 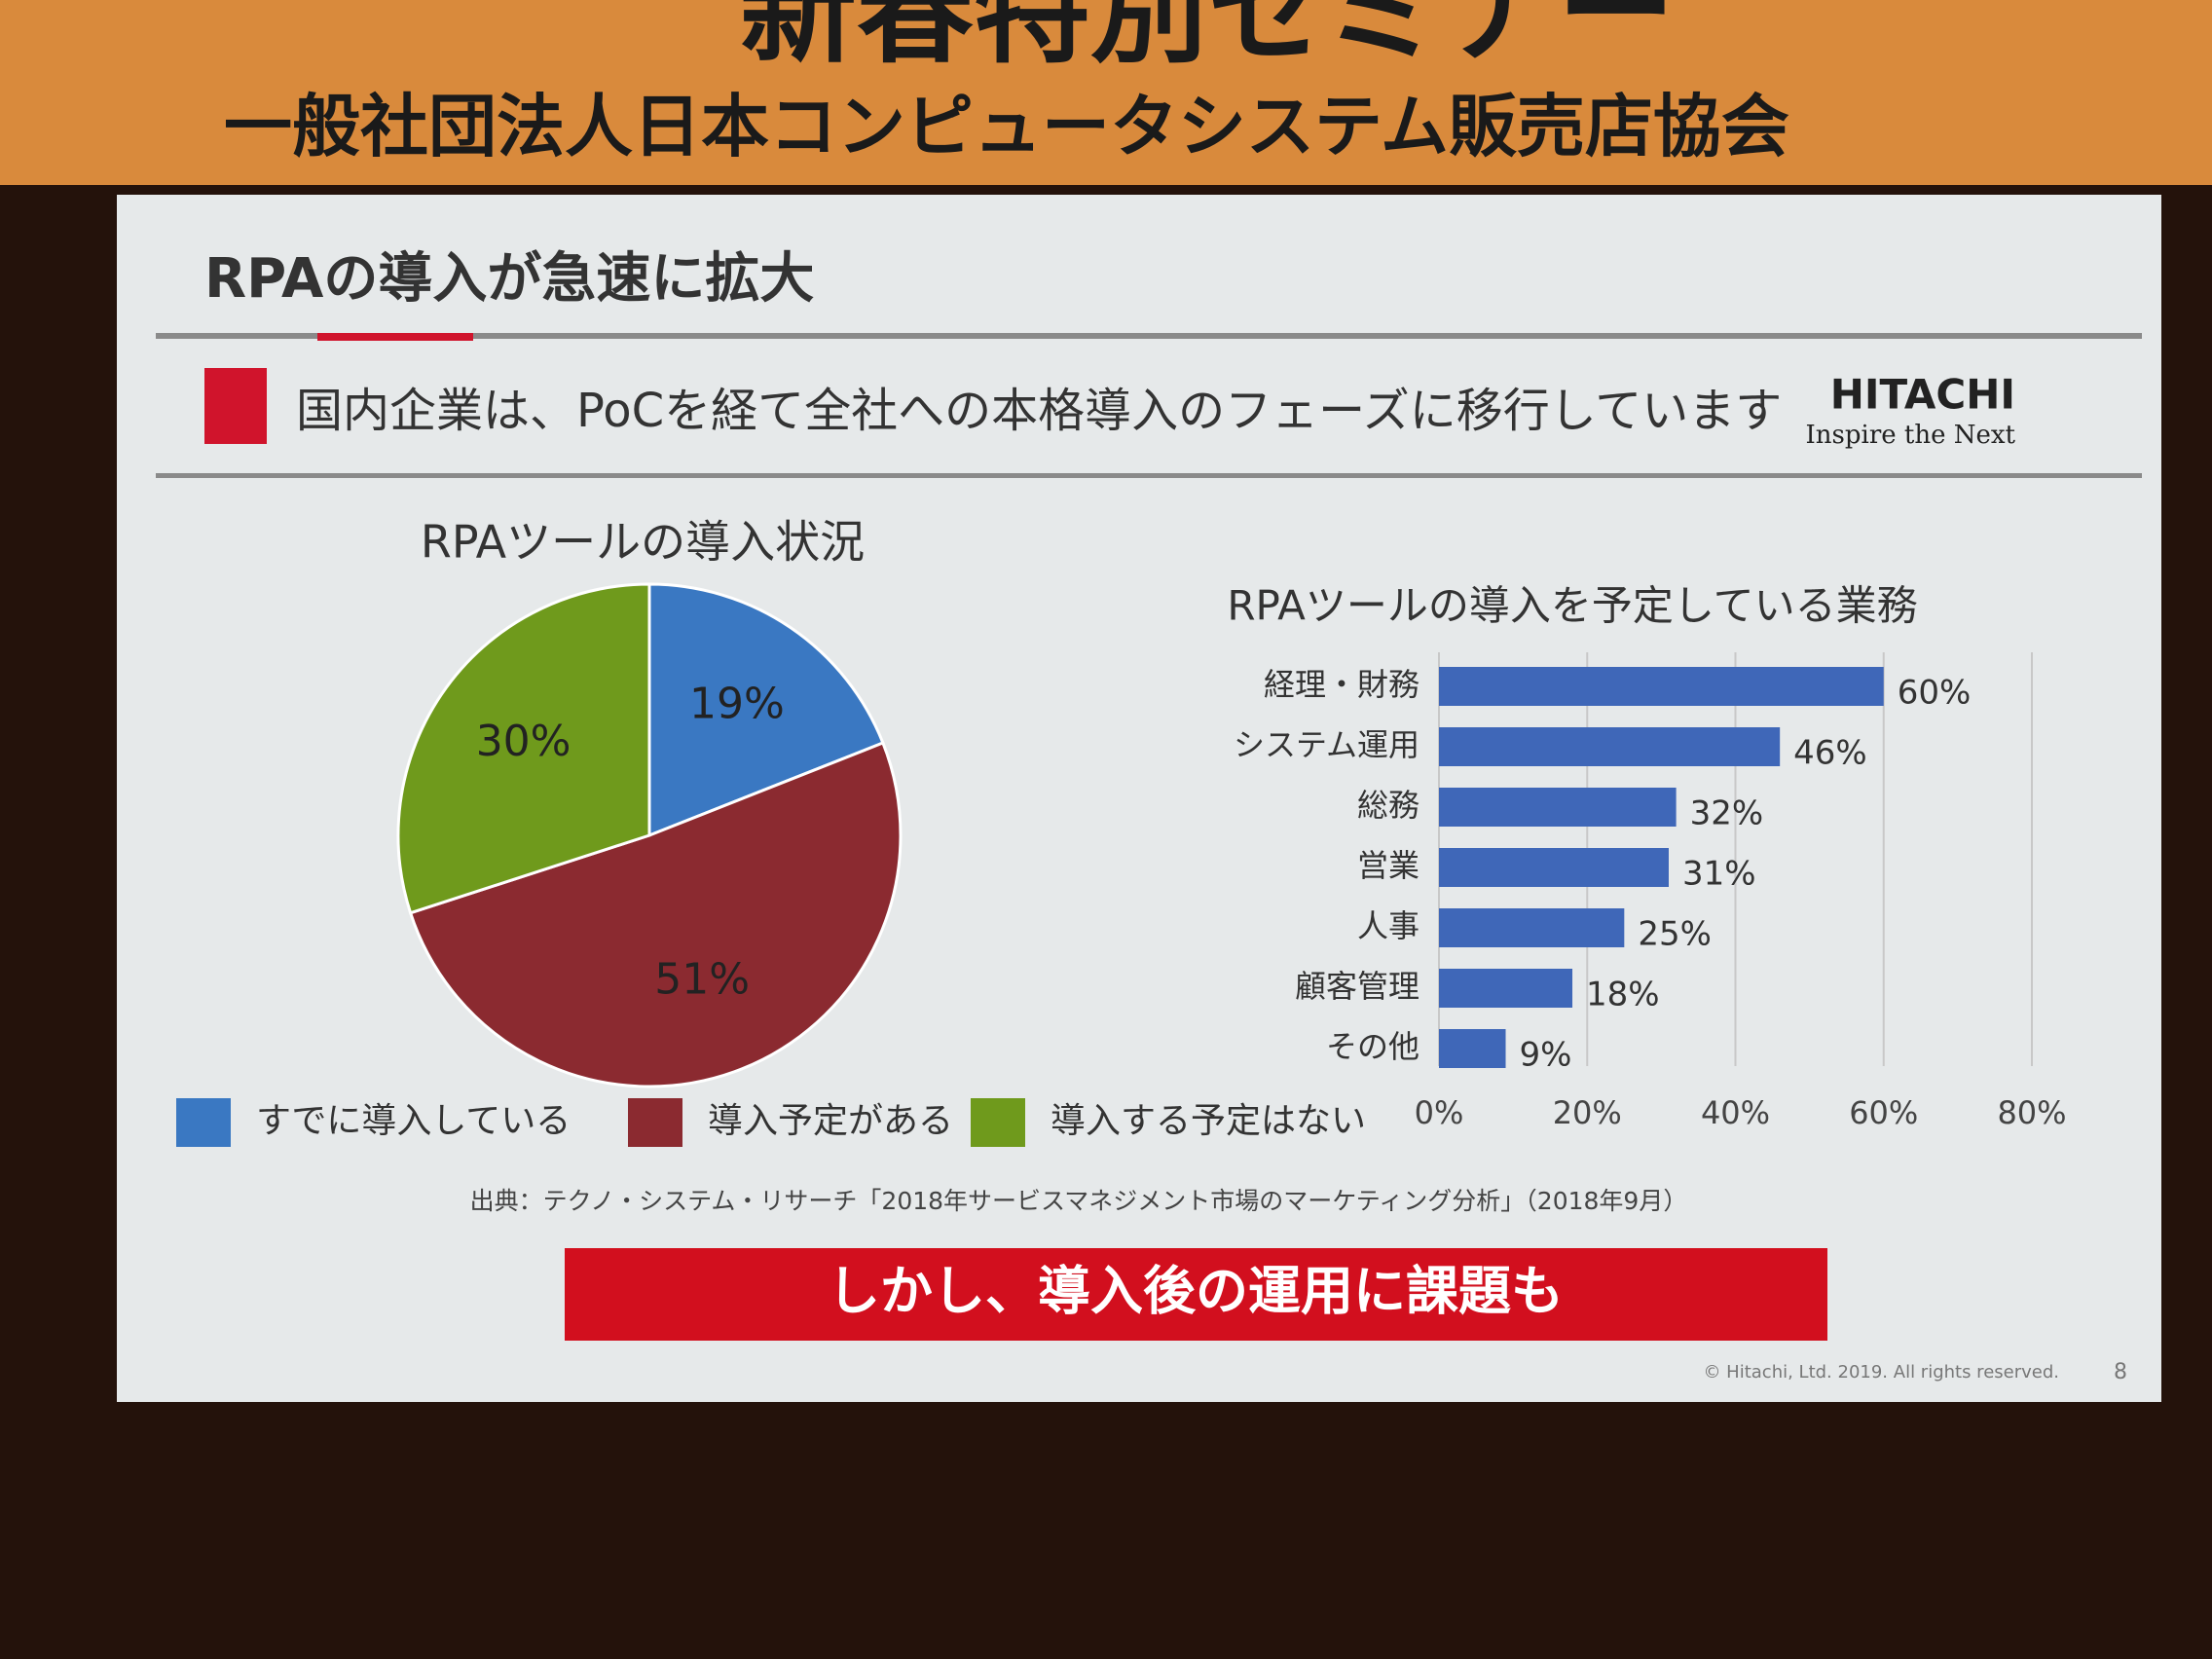 What do you see at coordinates (395, 337) in the screenshot?
I see `title-accent` at bounding box center [395, 337].